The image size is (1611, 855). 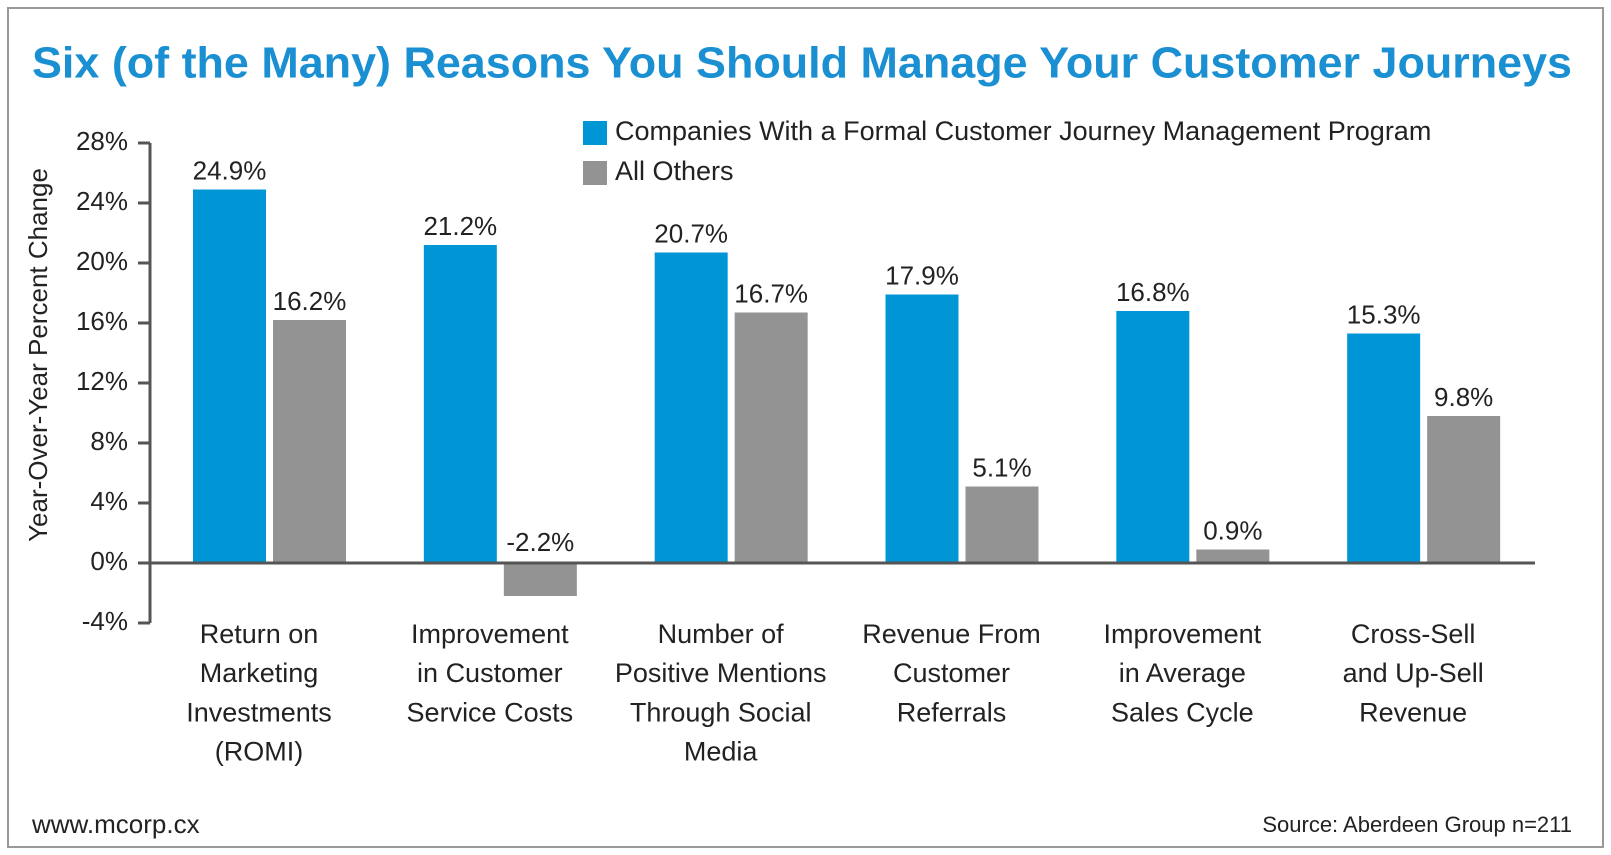 I want to click on y-axis-label: Year-Over-Year Percent Change, so click(x=38, y=355).